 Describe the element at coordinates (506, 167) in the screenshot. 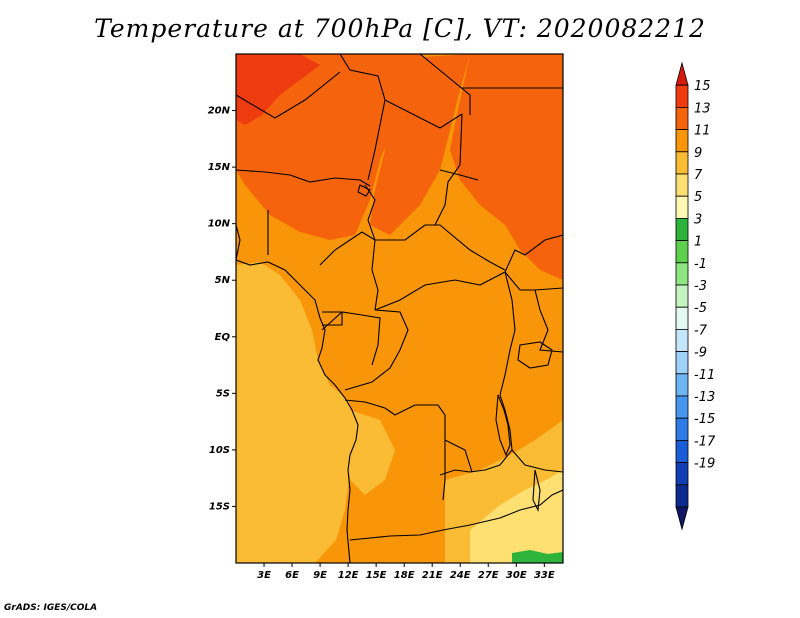

I see `field-region-sudan-hot` at that location.